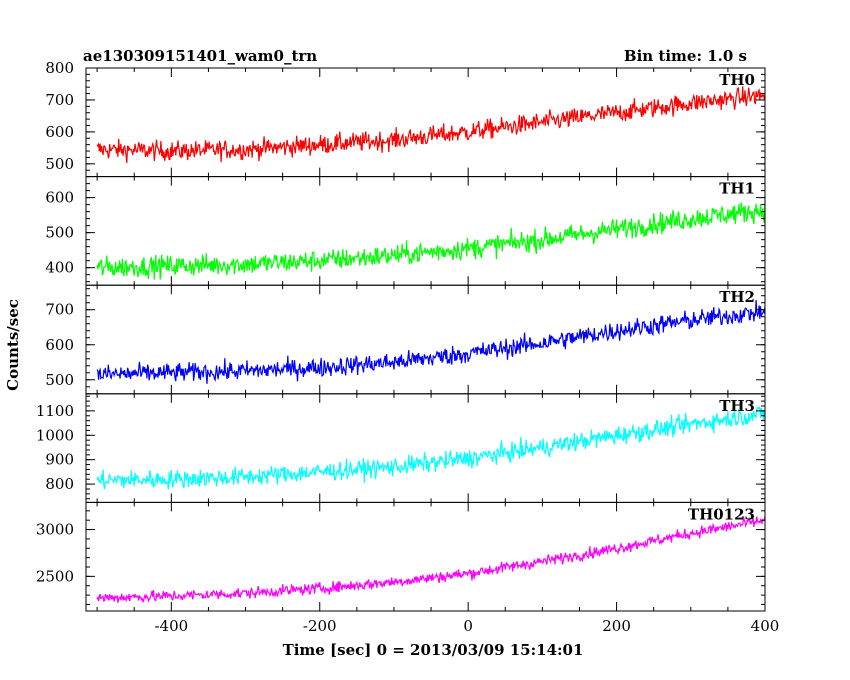  Describe the element at coordinates (59, 460) in the screenshot. I see `y-tick-label: 900` at that location.